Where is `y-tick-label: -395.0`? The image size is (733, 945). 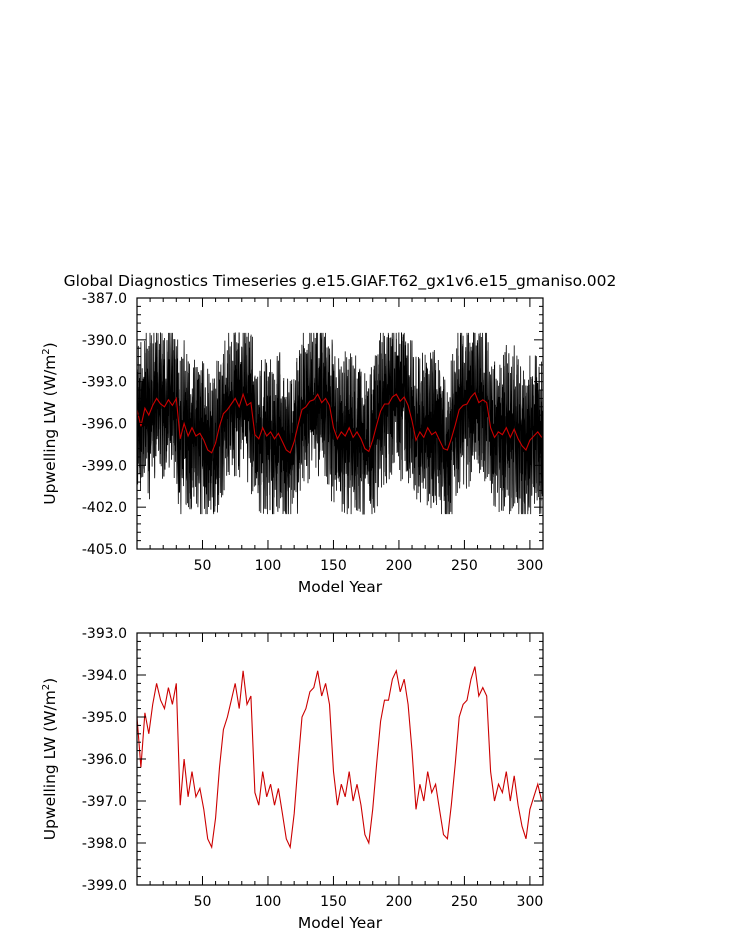 y-tick-label: -395.0 is located at coordinates (104, 718).